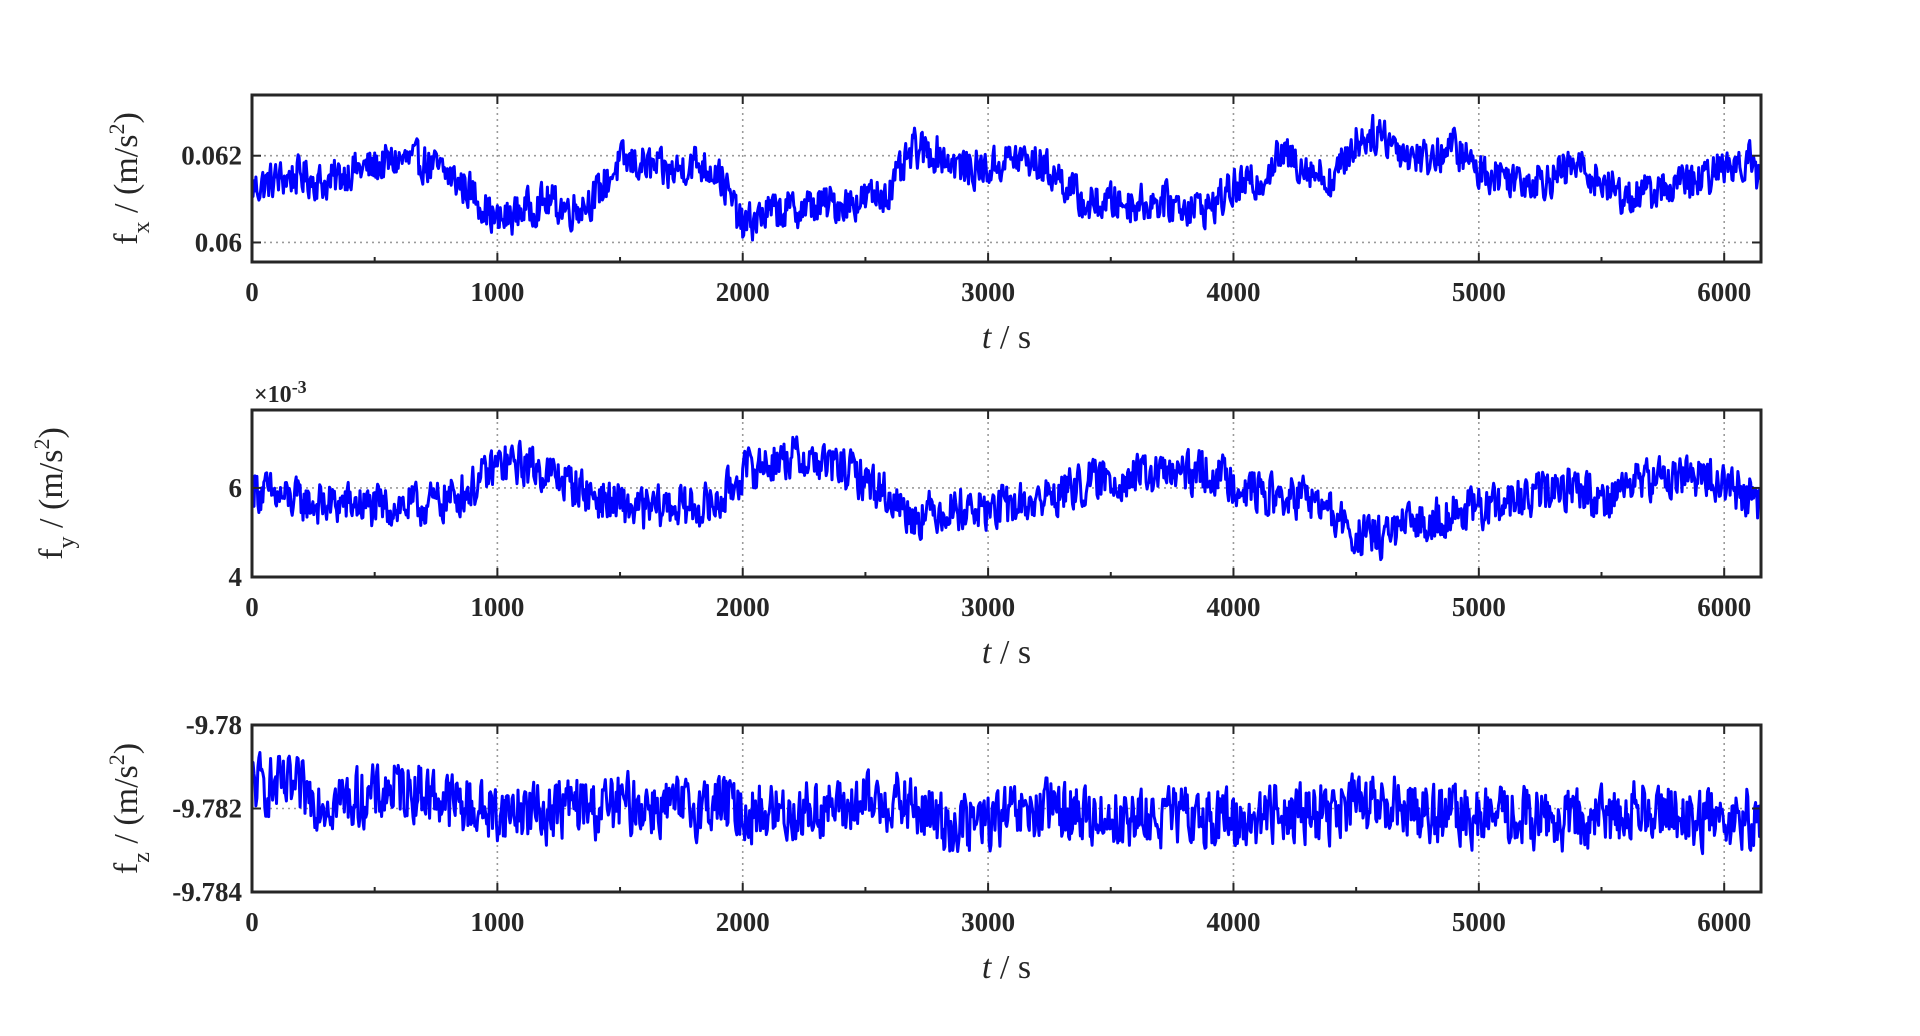 Image resolution: width=1920 pixels, height=1036 pixels. Describe the element at coordinates (207, 892) in the screenshot. I see `y-tick-label: -9.784` at that location.